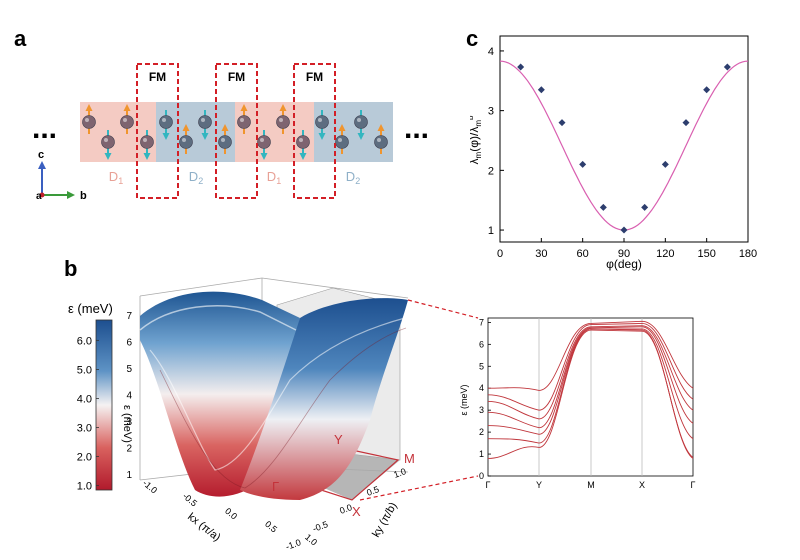 This screenshot has width=800, height=560. Describe the element at coordinates (150, 487) in the screenshot. I see `kx-tick-label: -1.0` at that location.